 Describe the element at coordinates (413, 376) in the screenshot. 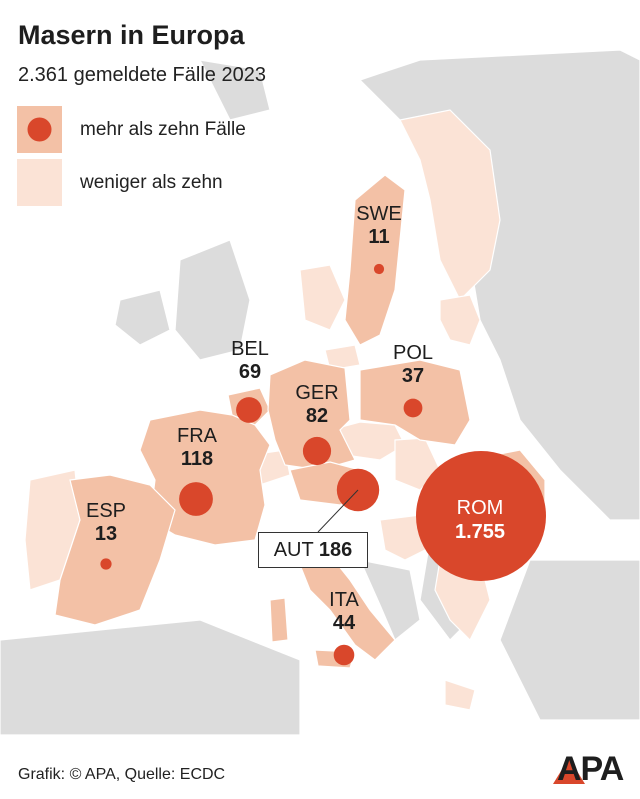

I see `label-pol-value: 37` at that location.